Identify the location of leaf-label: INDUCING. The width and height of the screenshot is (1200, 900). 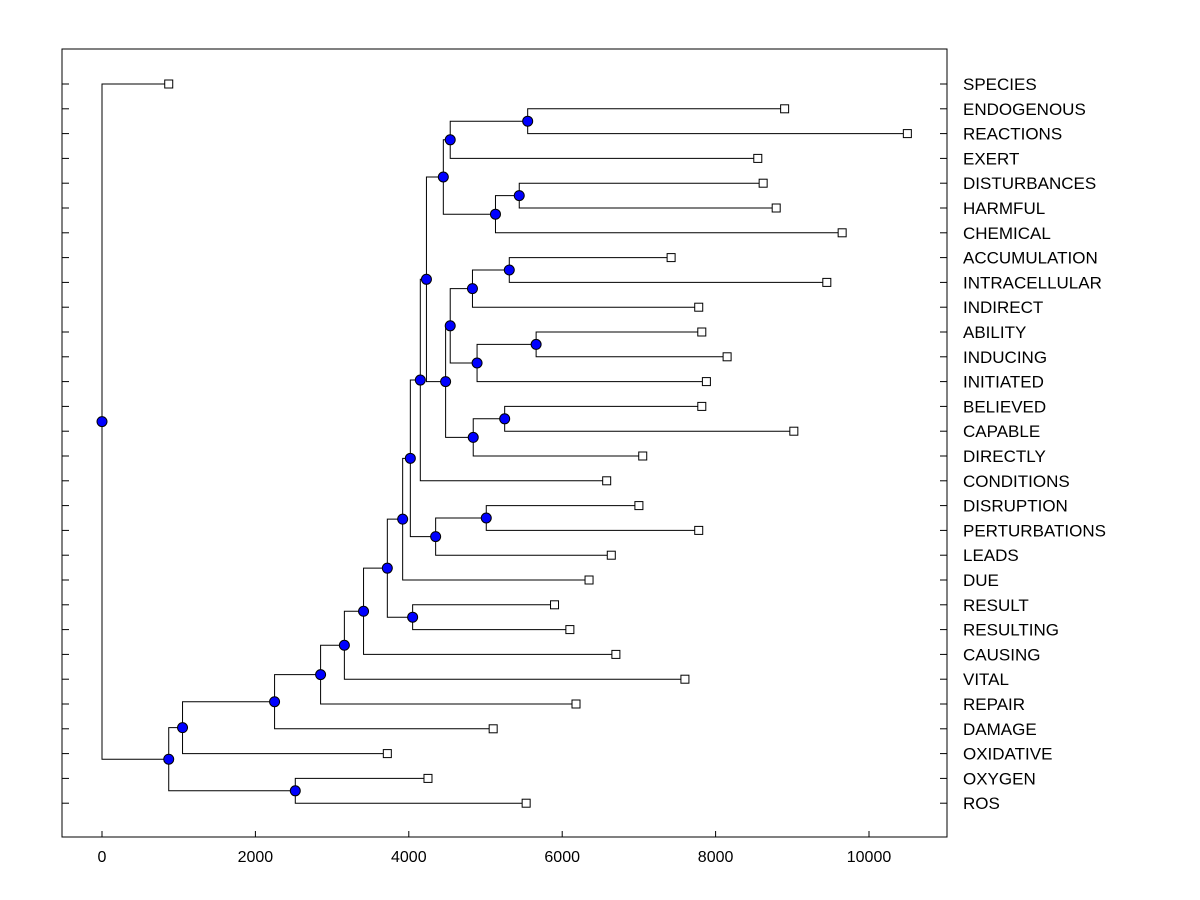
(1005, 357).